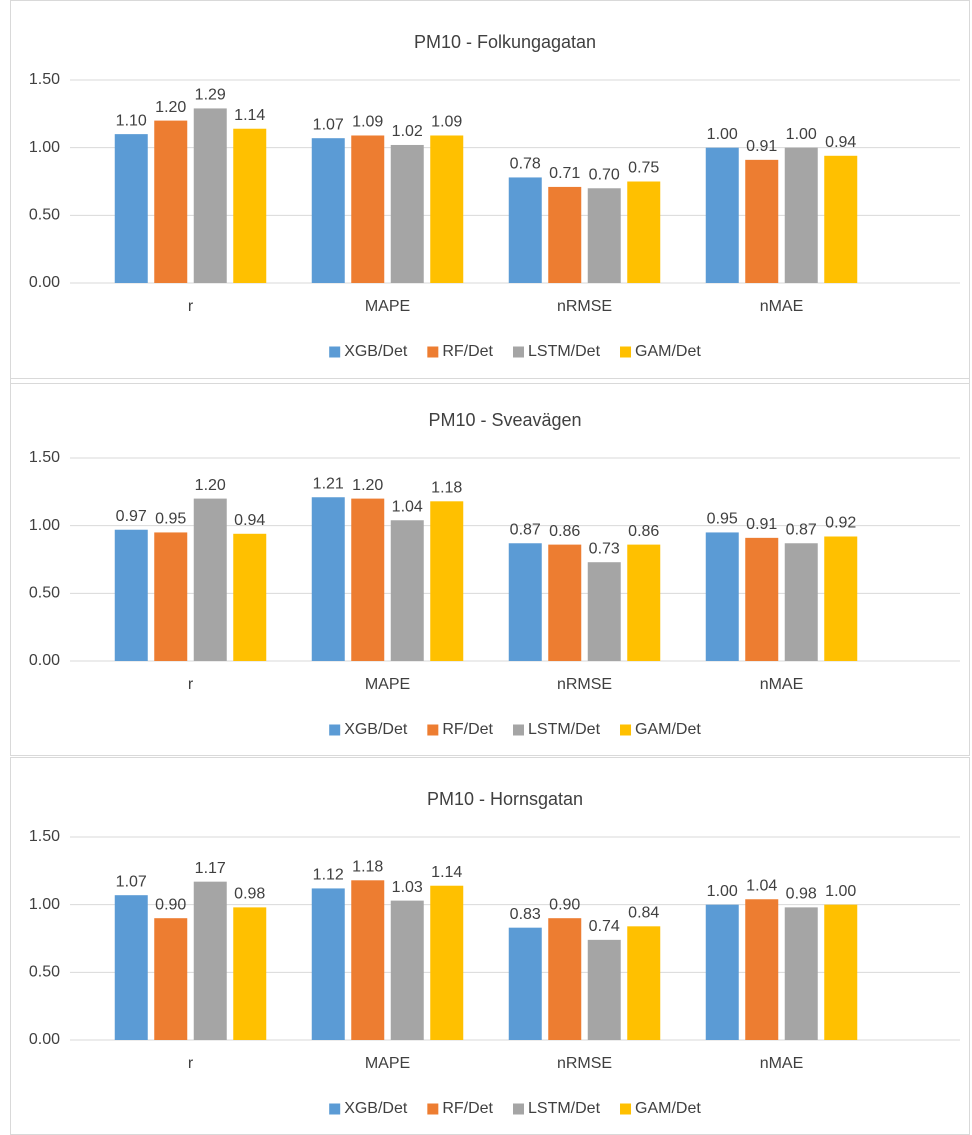 The width and height of the screenshot is (972, 1135). Describe the element at coordinates (525, 914) in the screenshot. I see `data-label: 0.83` at that location.